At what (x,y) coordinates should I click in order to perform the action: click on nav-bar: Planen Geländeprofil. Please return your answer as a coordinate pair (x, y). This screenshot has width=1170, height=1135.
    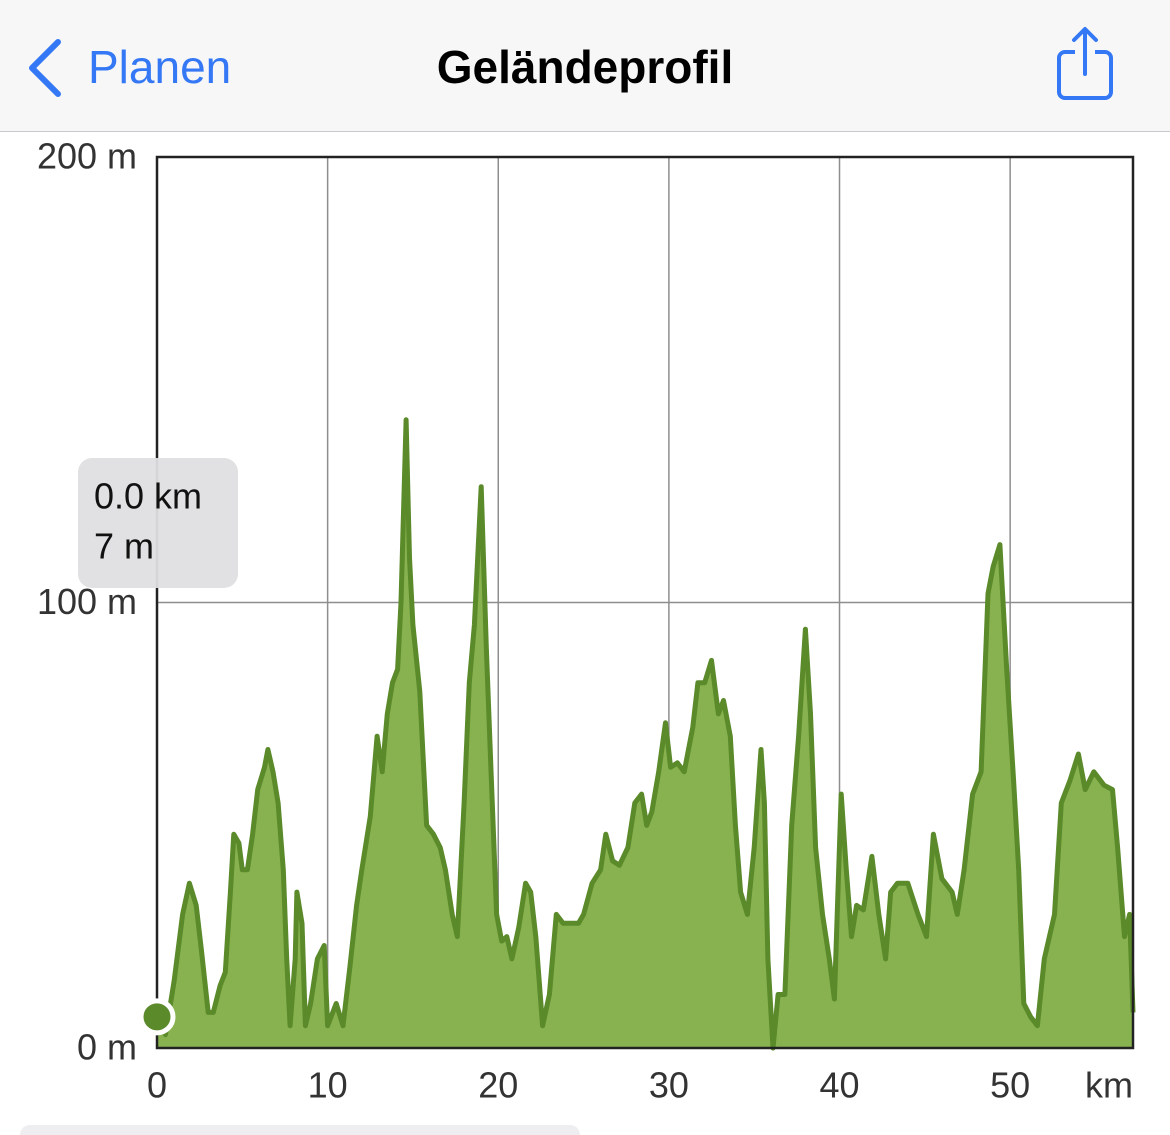
    Looking at the image, I should click on (585, 66).